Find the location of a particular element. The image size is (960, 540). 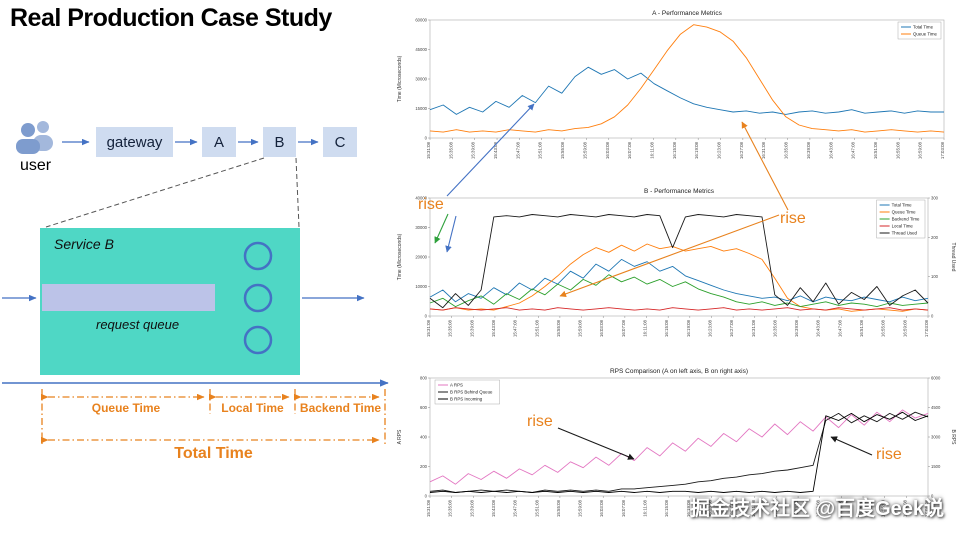

svg-text: B - Performance Metrics is located at coordinates (679, 191).